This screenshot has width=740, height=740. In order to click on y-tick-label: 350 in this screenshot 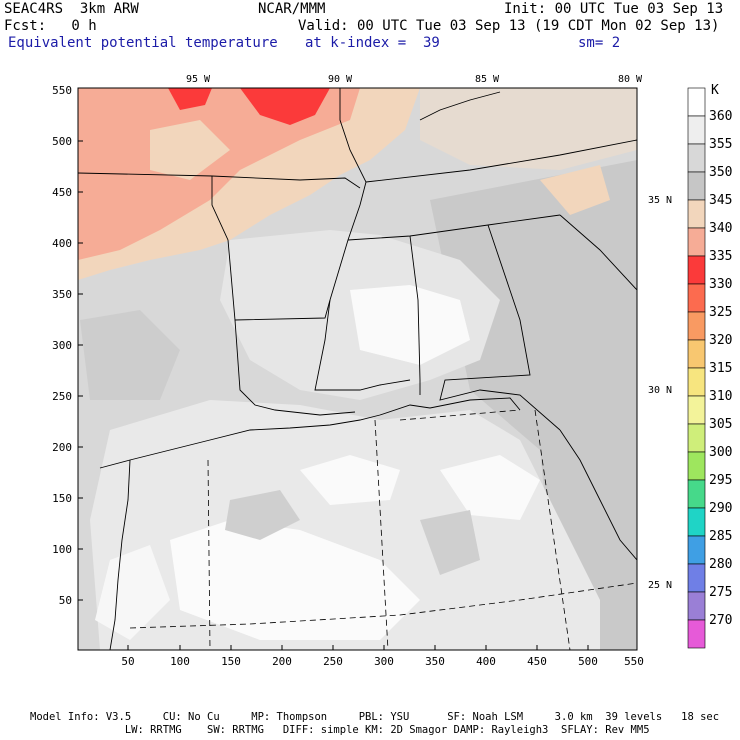, I will do `click(62, 294)`.